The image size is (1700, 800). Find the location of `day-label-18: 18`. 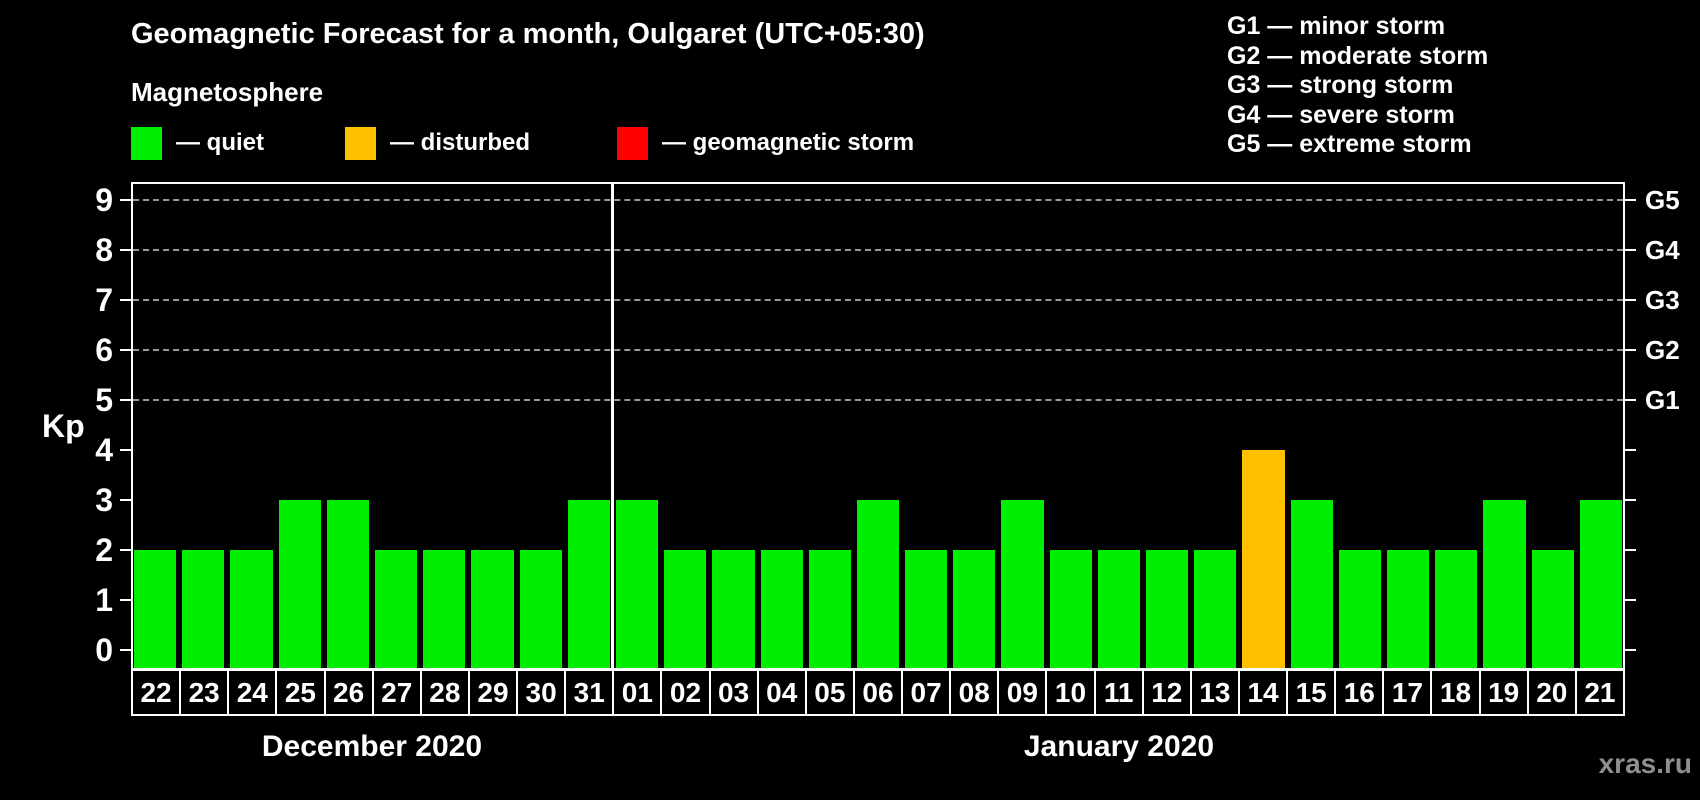

day-label-18: 18 is located at coordinates (1455, 692).